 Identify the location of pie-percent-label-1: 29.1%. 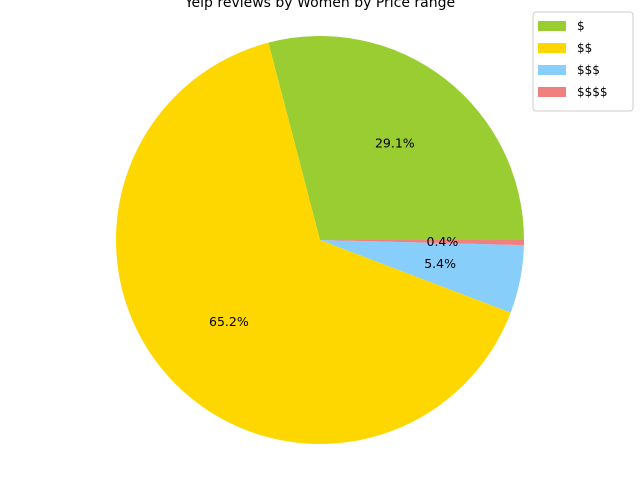
(395, 143).